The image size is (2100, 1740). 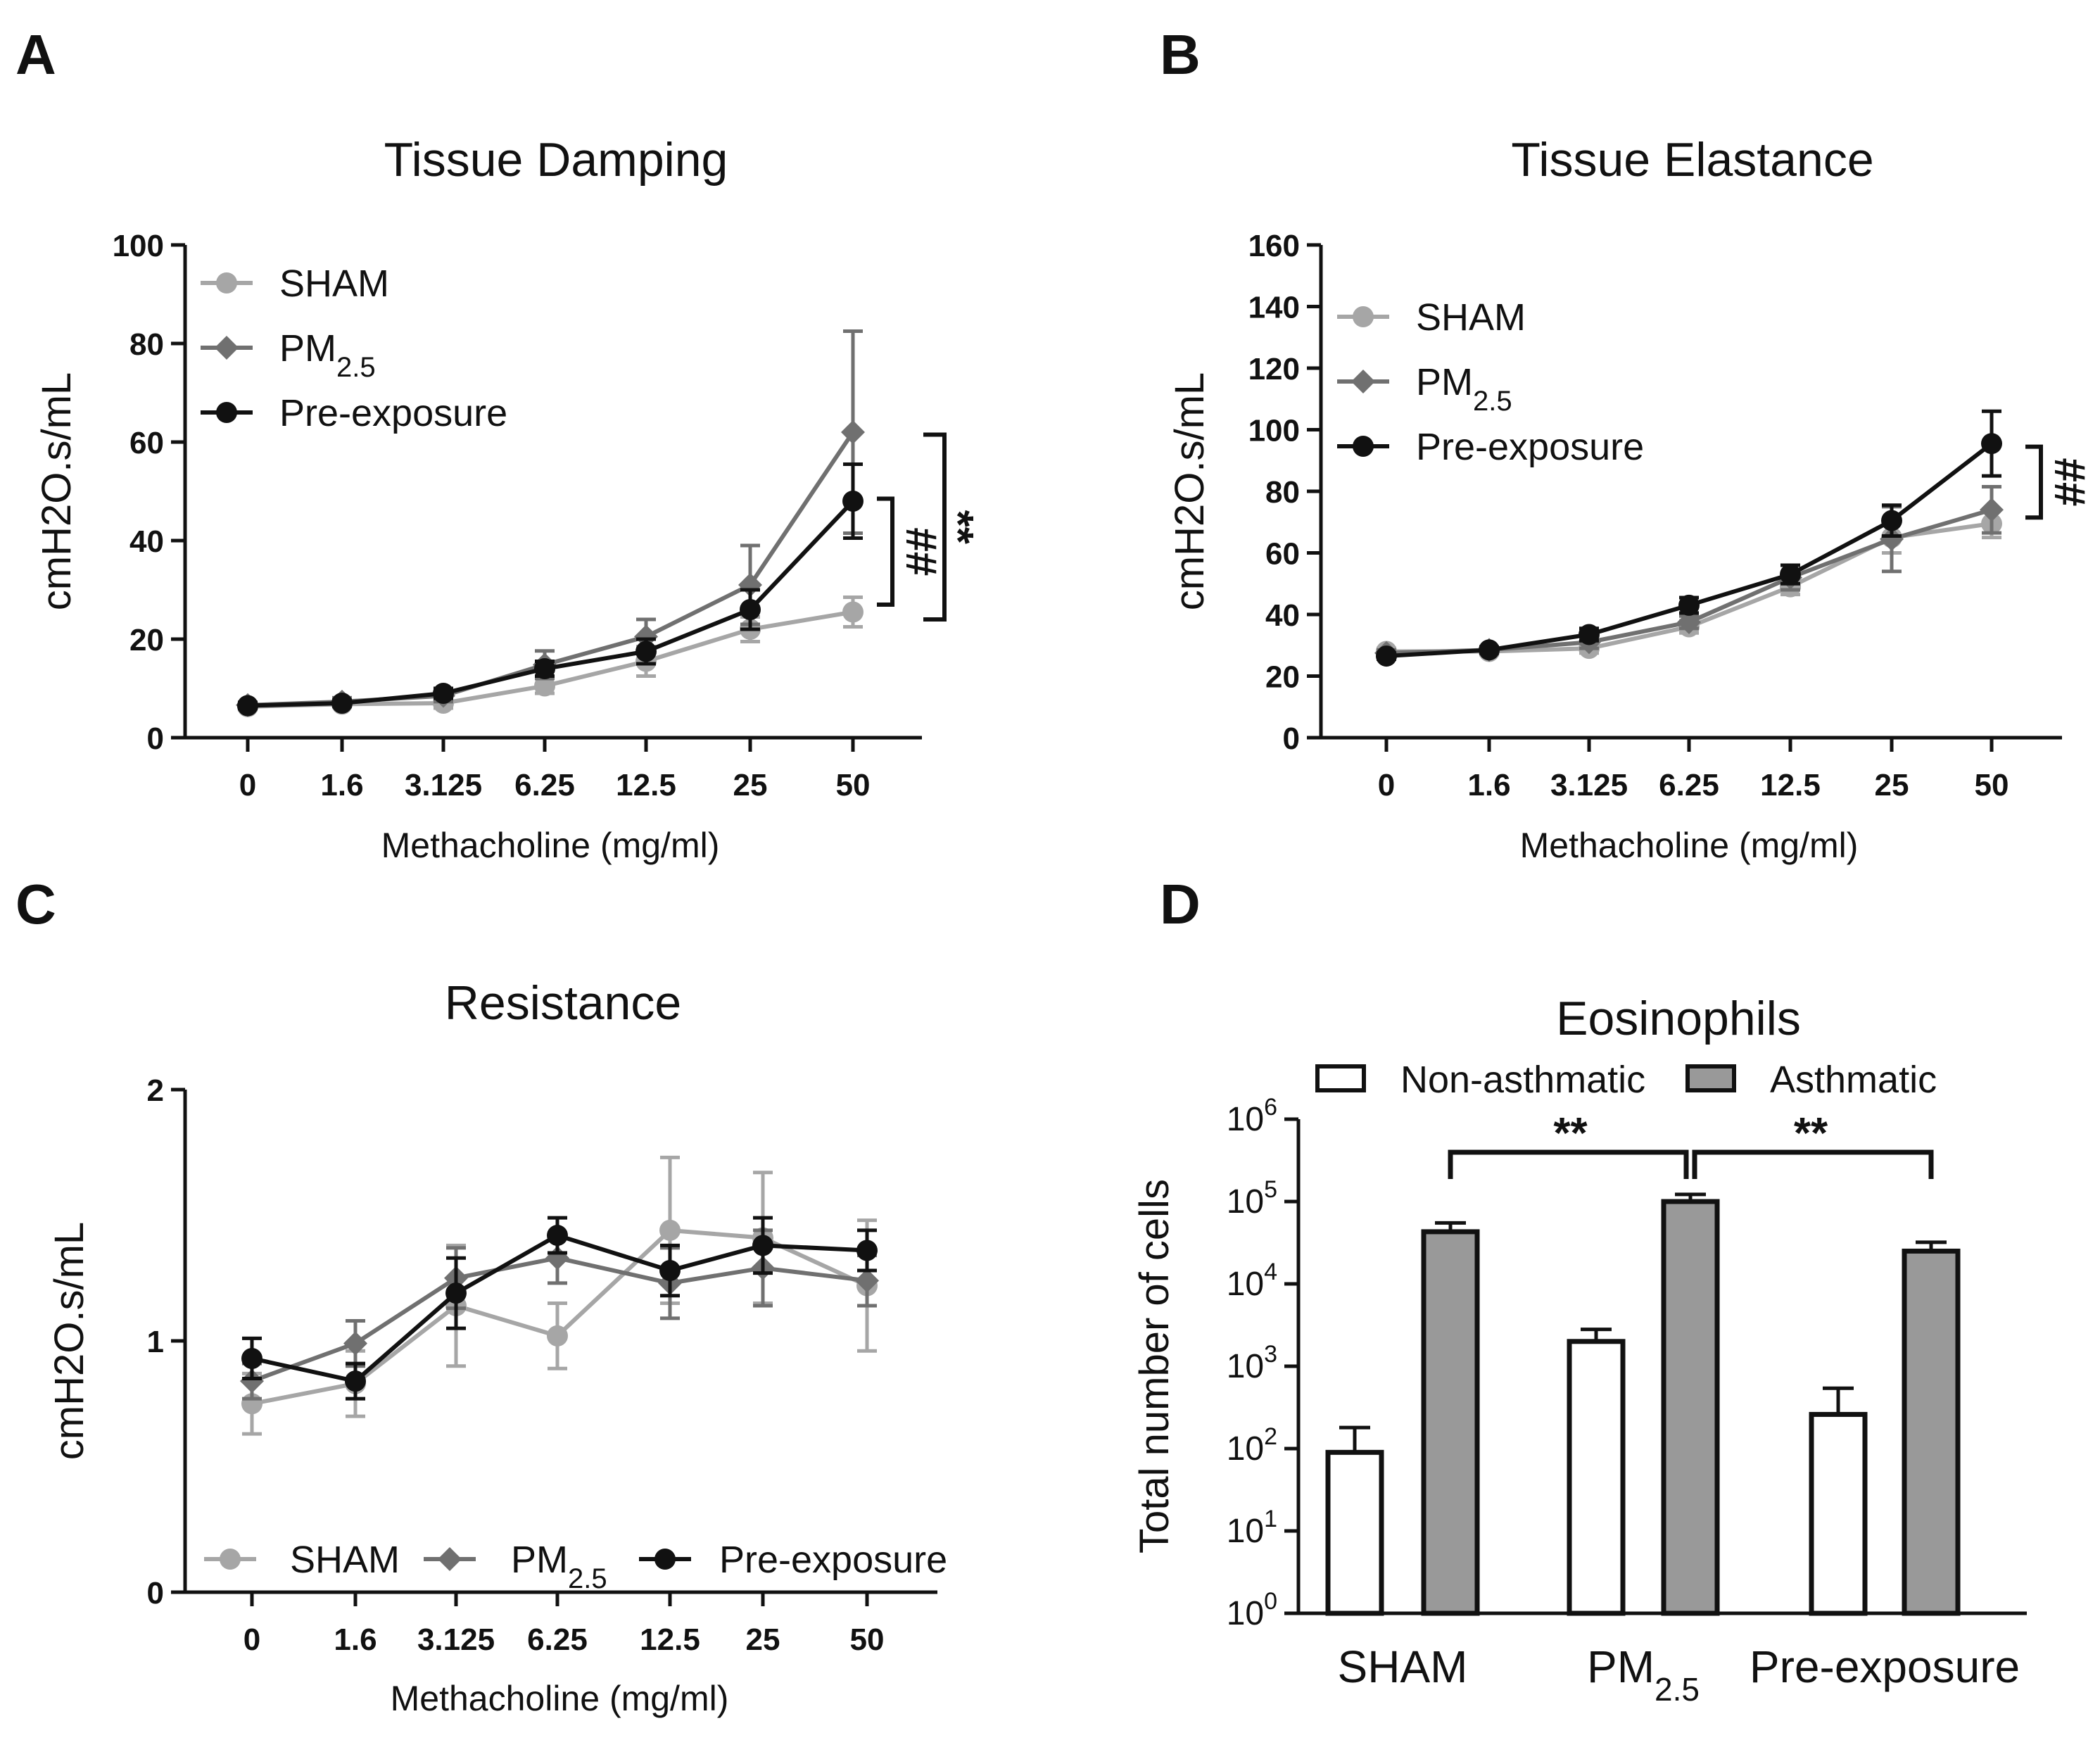 What do you see at coordinates (1691, 1404) in the screenshot?
I see `series-asthmatic` at bounding box center [1691, 1404].